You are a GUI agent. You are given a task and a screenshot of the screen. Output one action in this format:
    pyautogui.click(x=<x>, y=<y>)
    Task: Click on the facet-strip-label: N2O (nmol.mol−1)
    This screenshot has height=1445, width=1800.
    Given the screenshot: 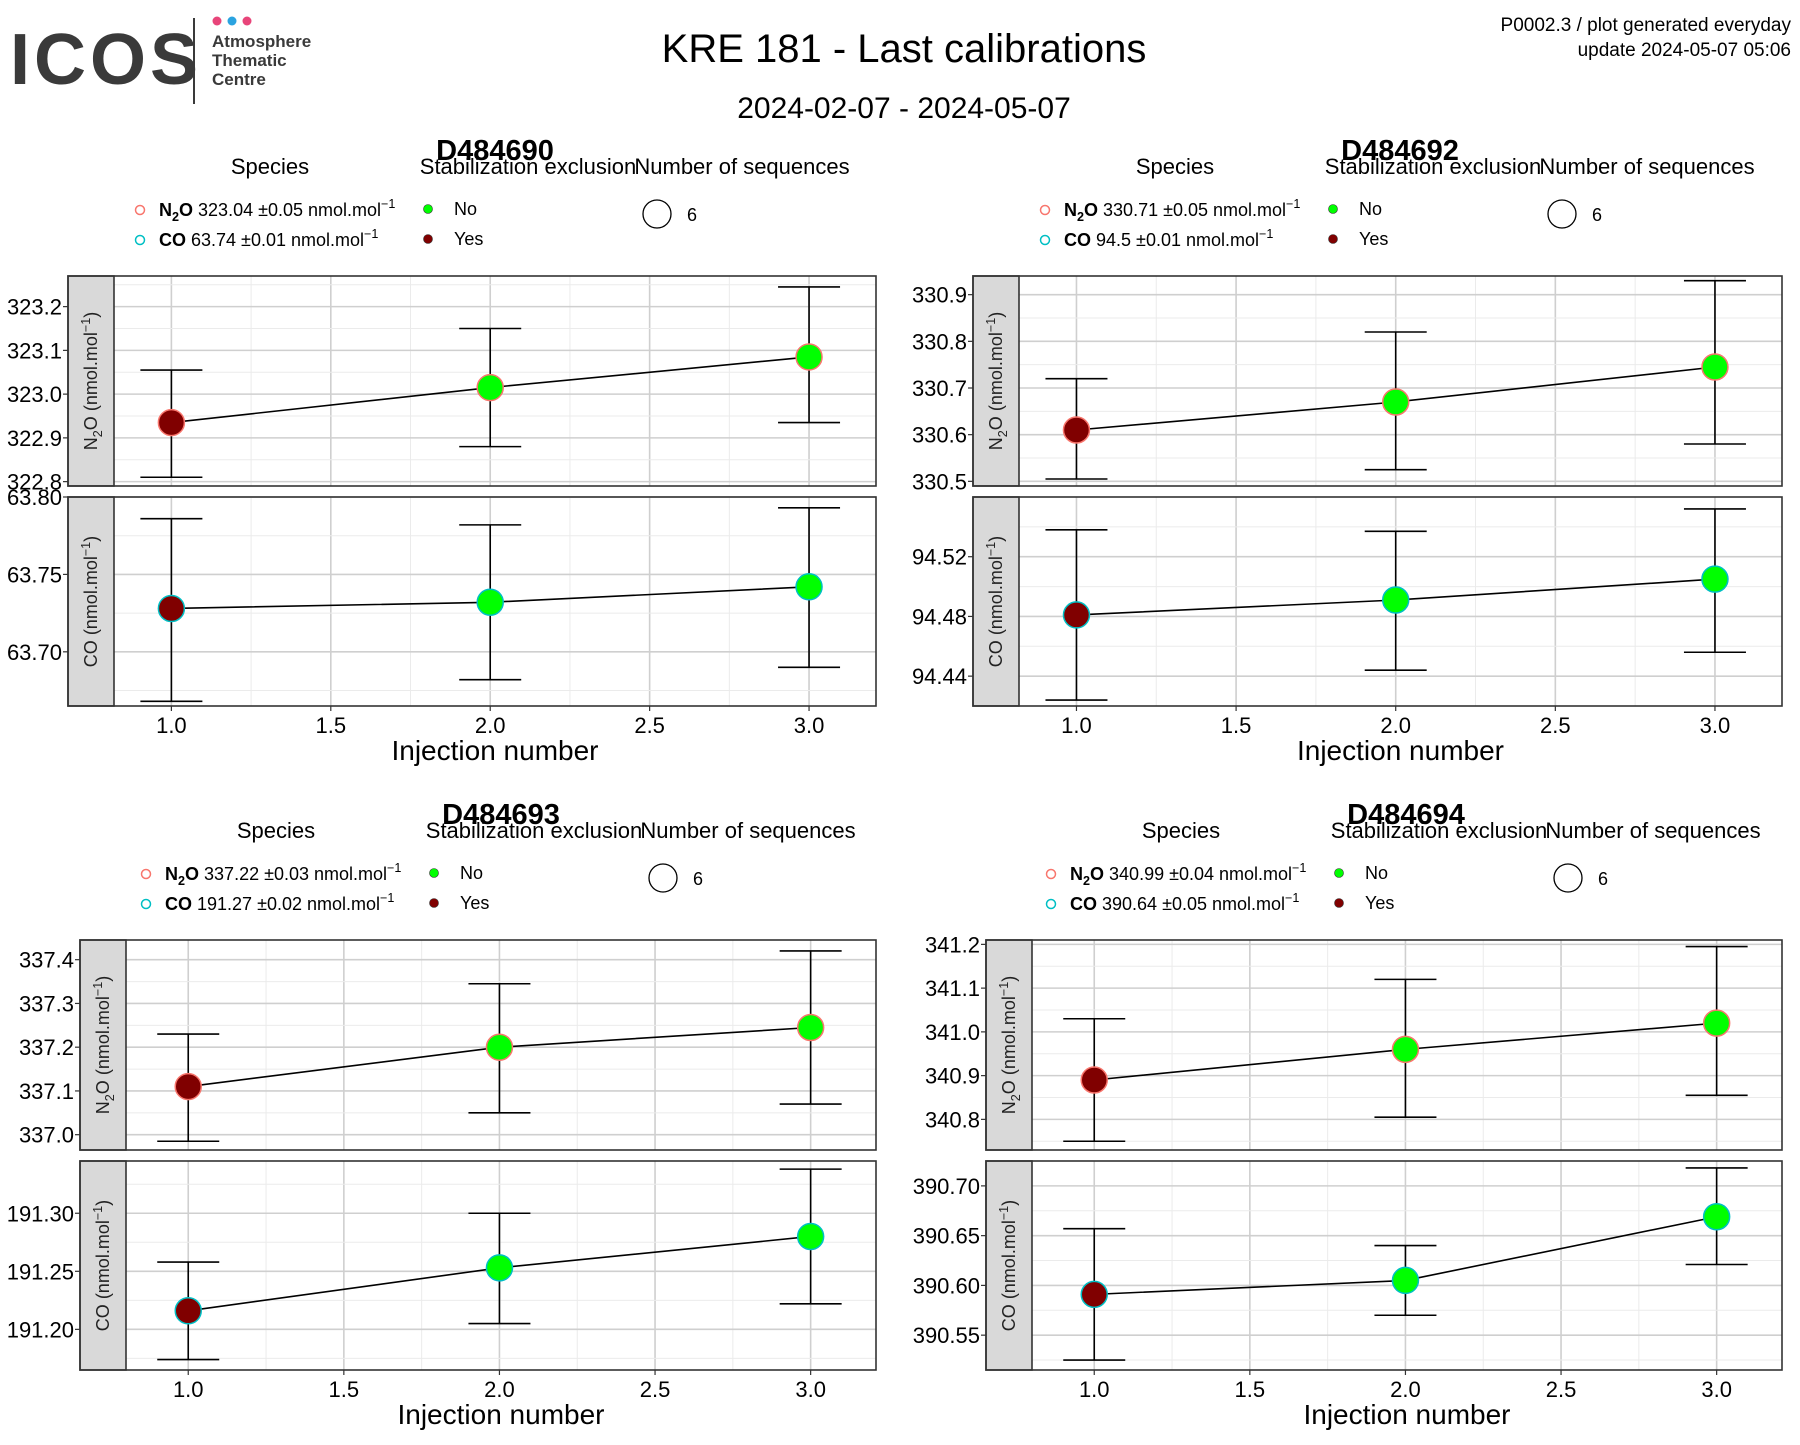 What is the action you would take?
    pyautogui.click(x=997, y=381)
    